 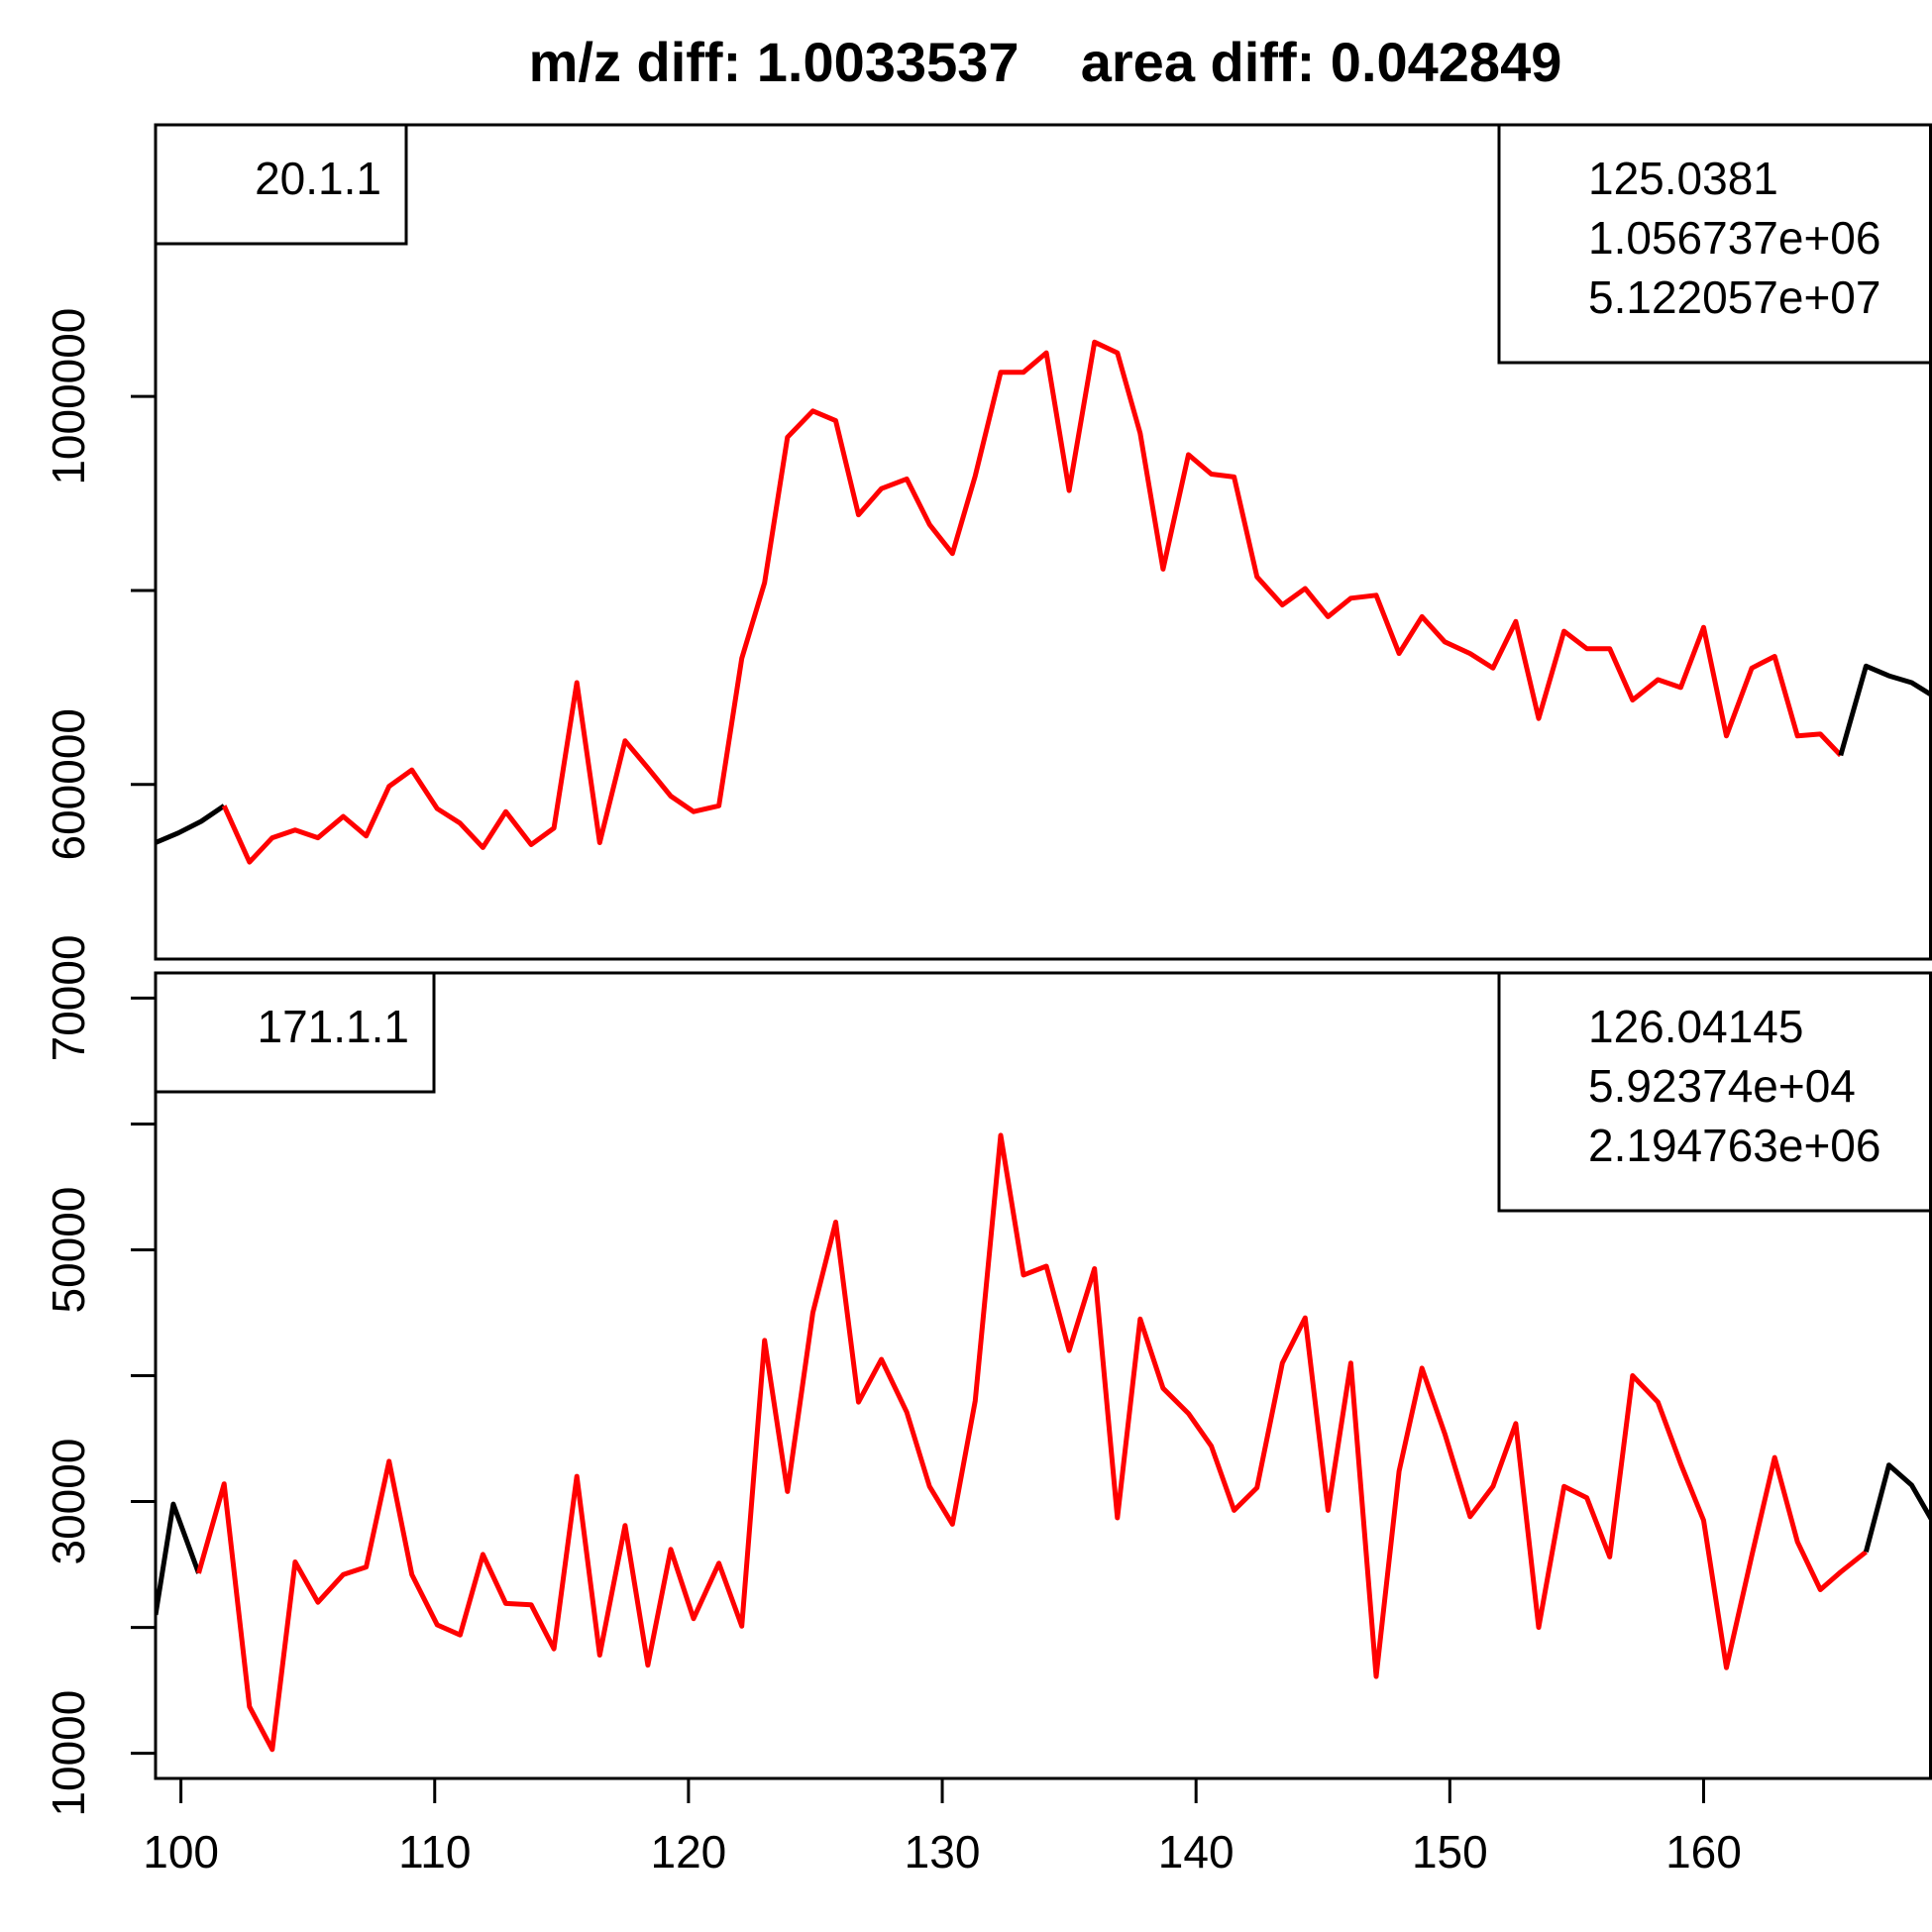 I want to click on x-tick-label-6: 160, so click(x=1704, y=1852).